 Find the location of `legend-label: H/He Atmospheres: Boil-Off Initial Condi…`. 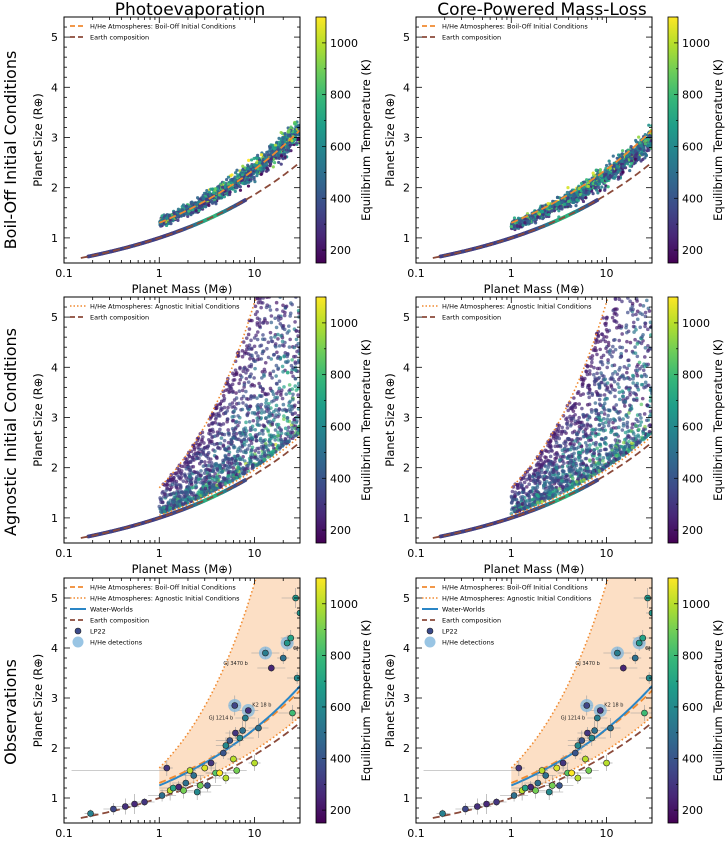

legend-label: H/He Atmospheres: Boil-Off Initial Condi… is located at coordinates (163, 26).